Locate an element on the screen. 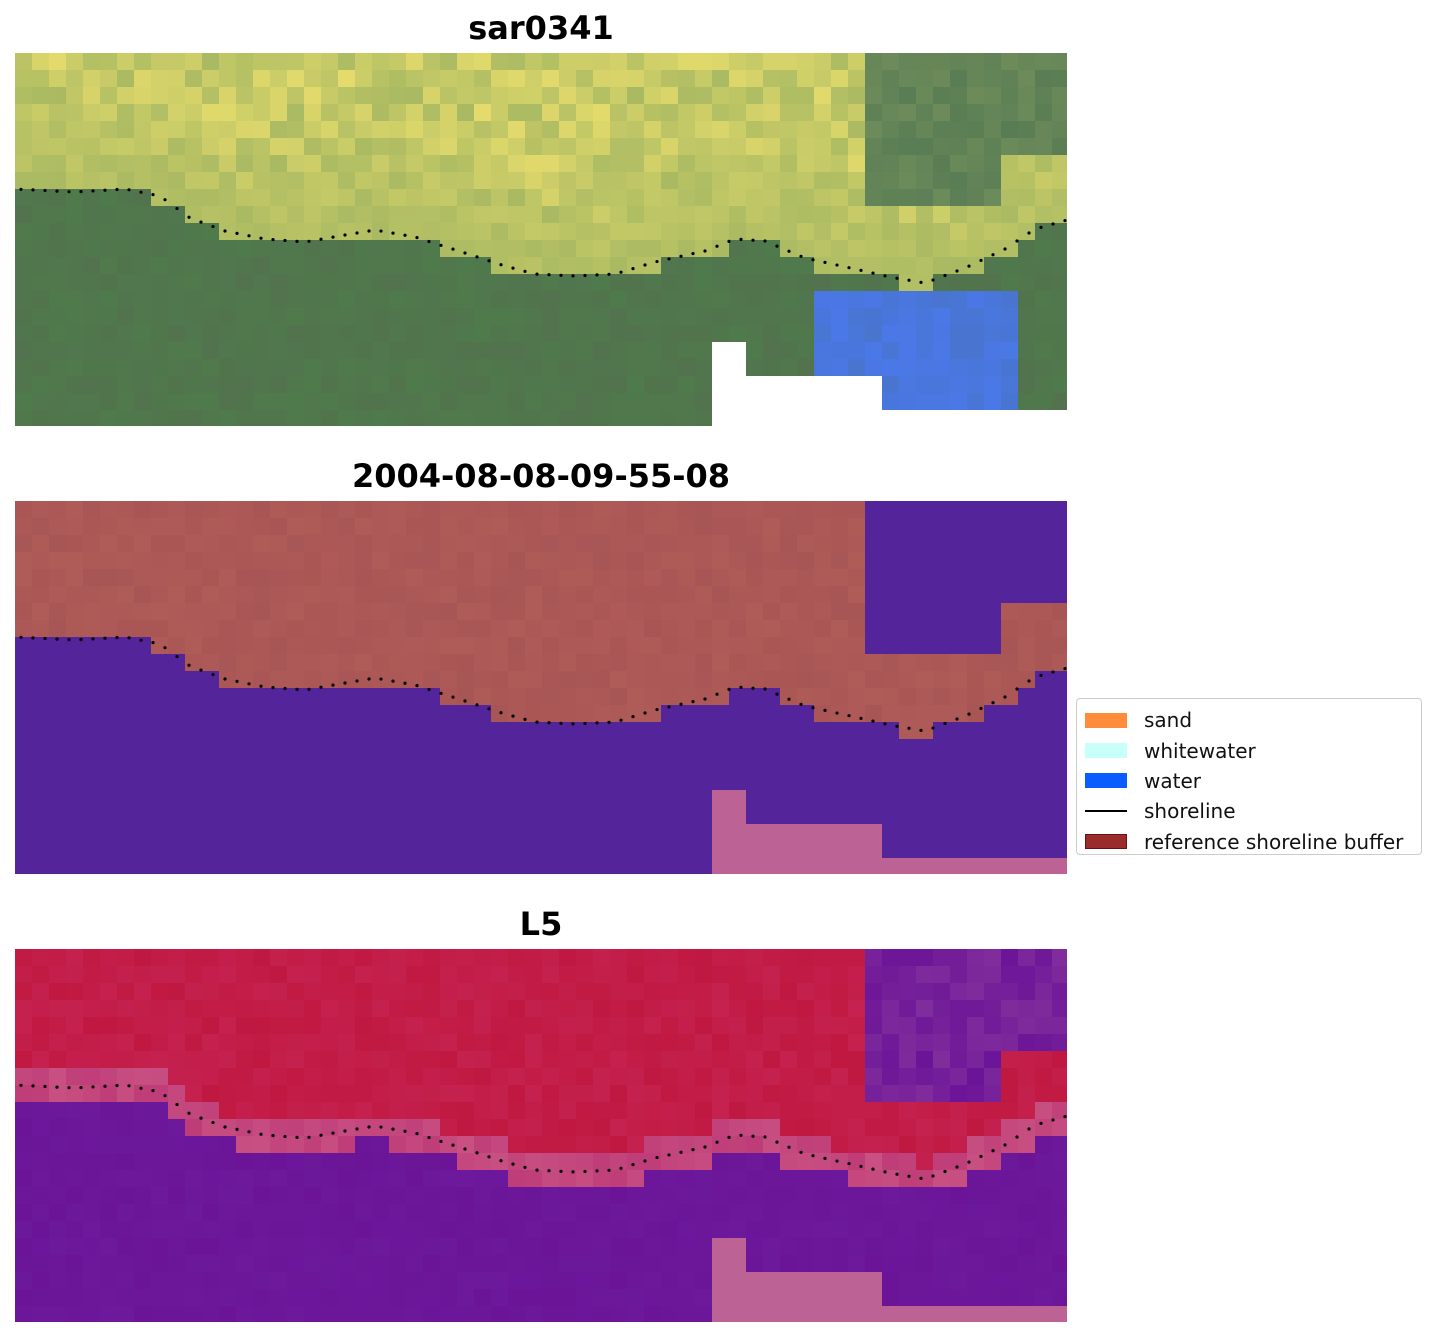 The width and height of the screenshot is (1438, 1337). panel-title-rgb: sar0341 is located at coordinates (541, 28).